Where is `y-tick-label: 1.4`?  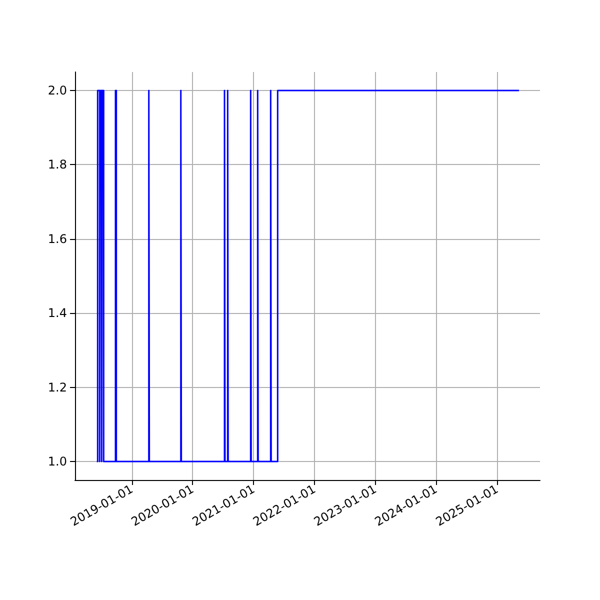 y-tick-label: 1.4 is located at coordinates (57, 313).